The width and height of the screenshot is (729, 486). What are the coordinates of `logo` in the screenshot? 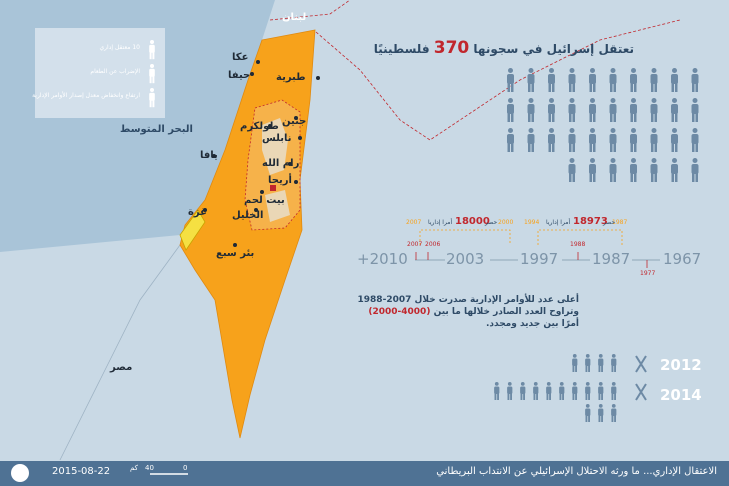 It's located at (20, 473).